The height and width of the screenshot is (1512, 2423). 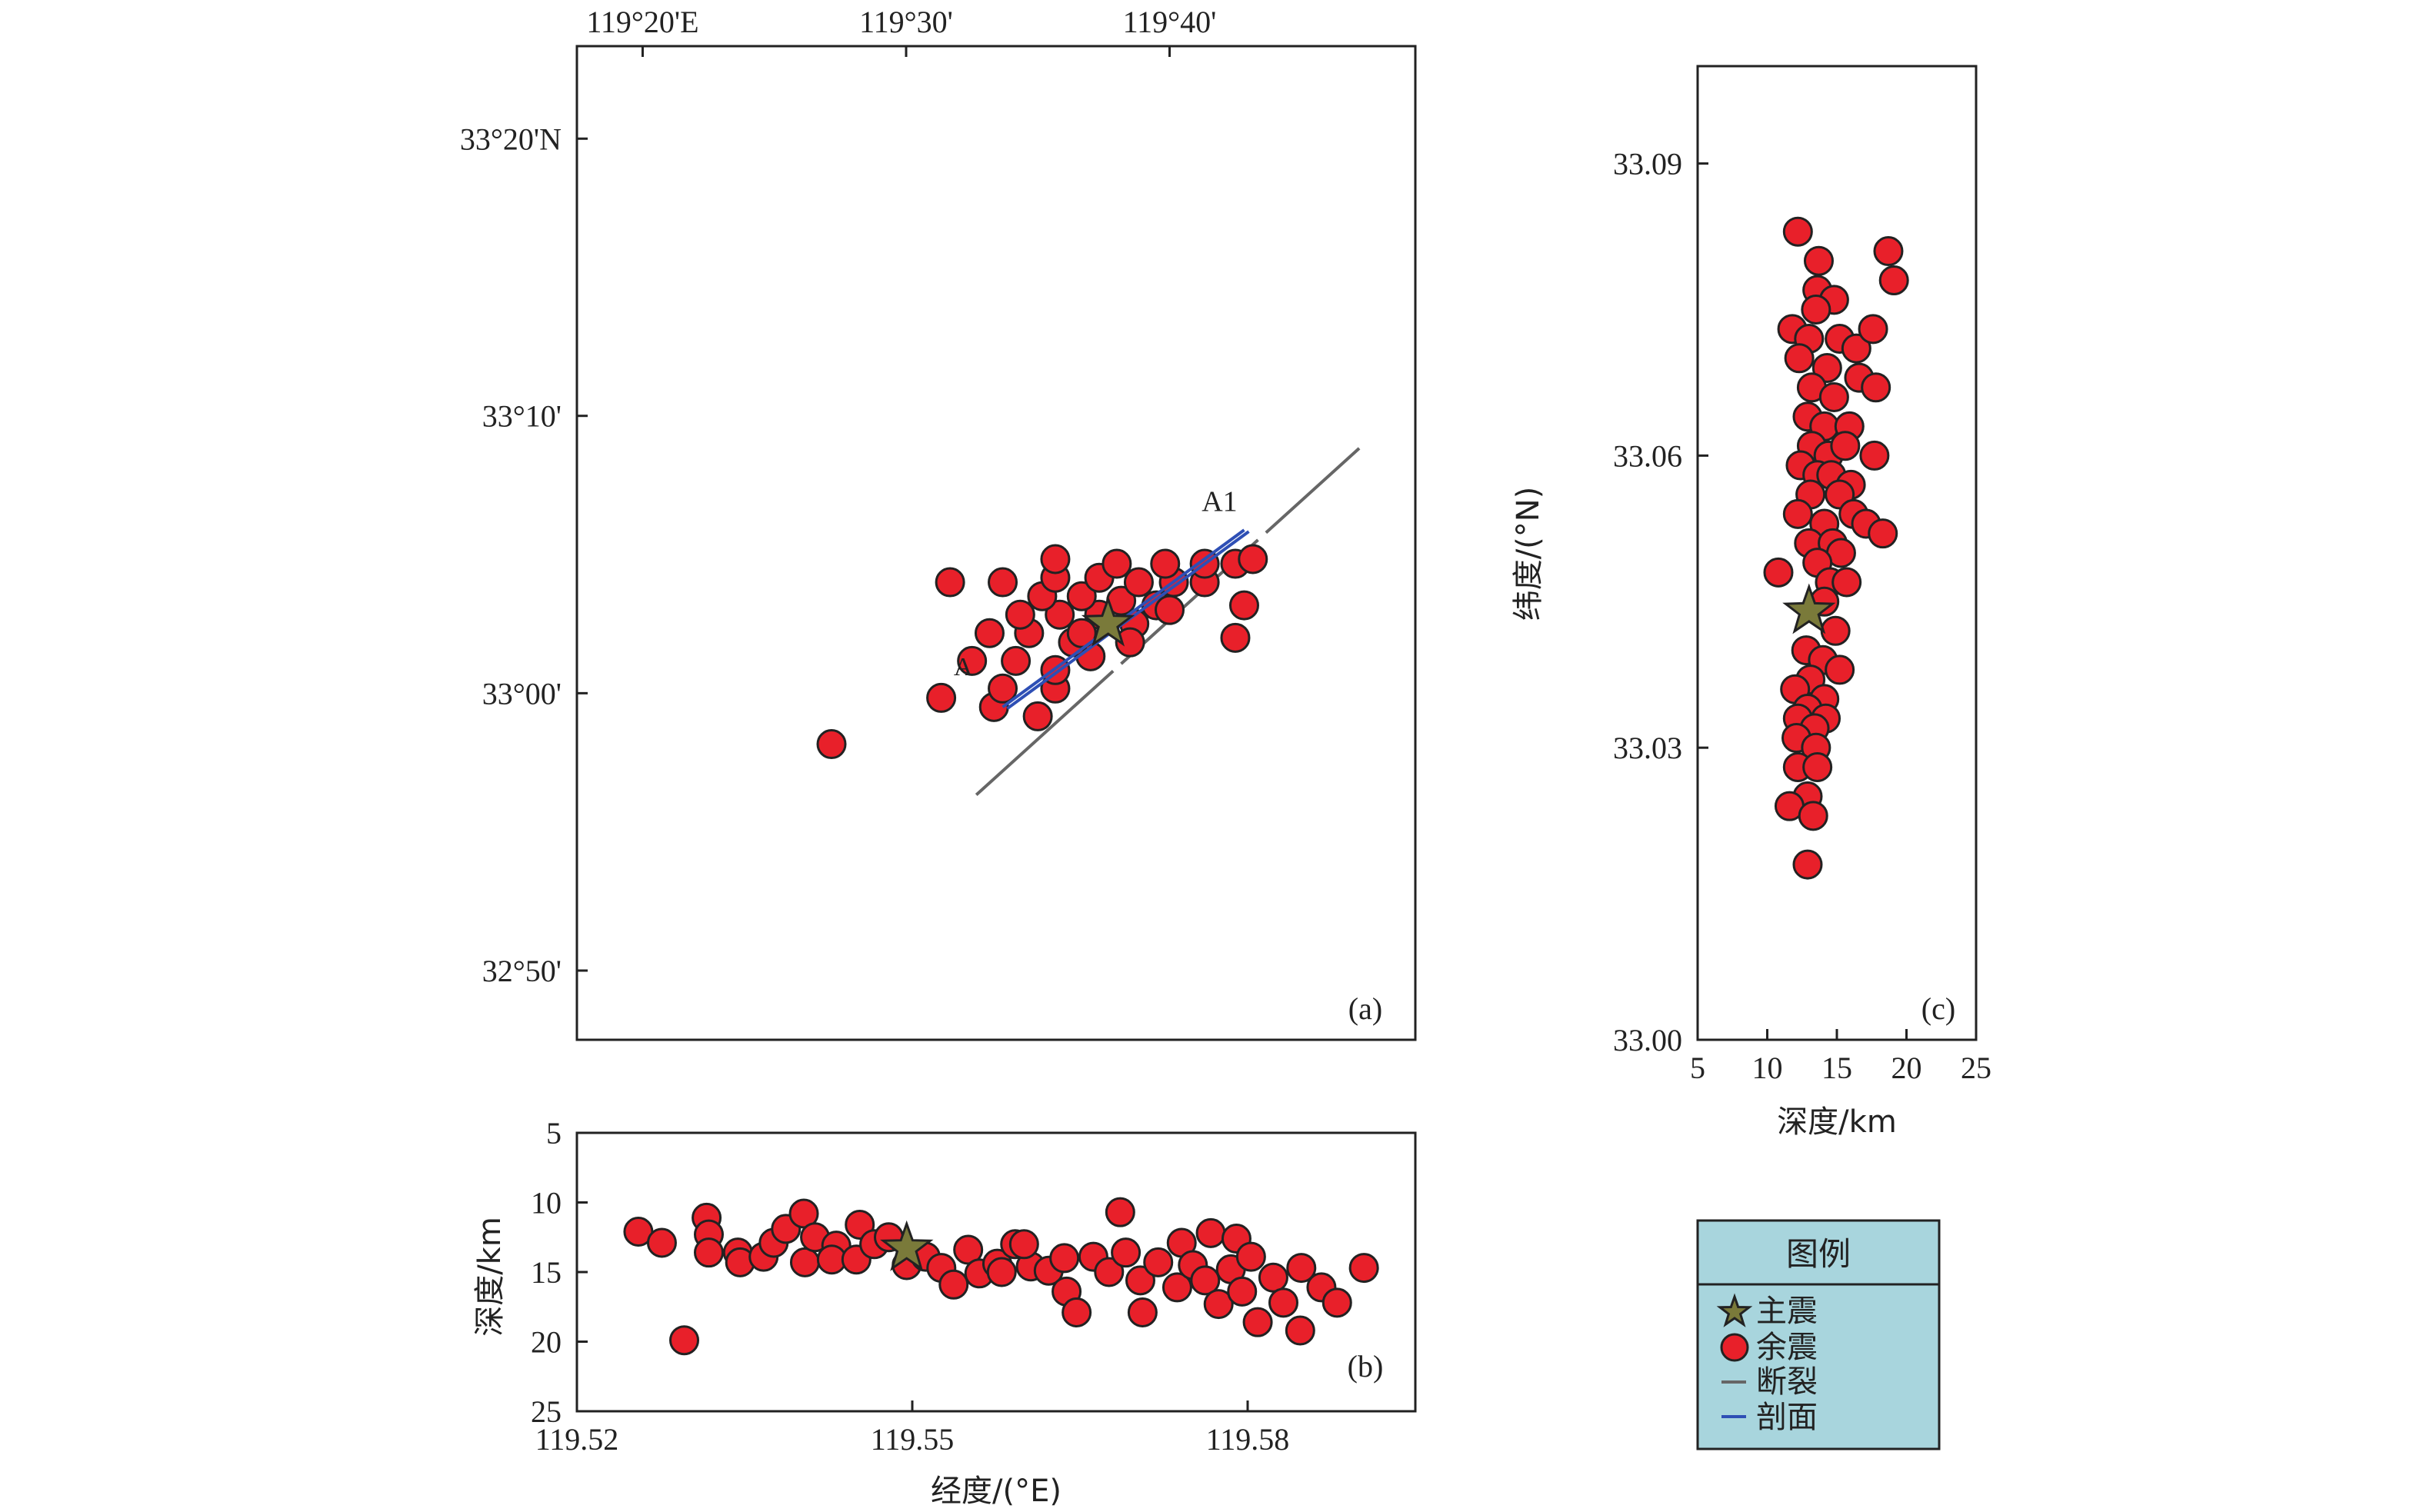 I want to click on panel-b-xlabel: 经度/(°E), so click(x=996, y=1491).